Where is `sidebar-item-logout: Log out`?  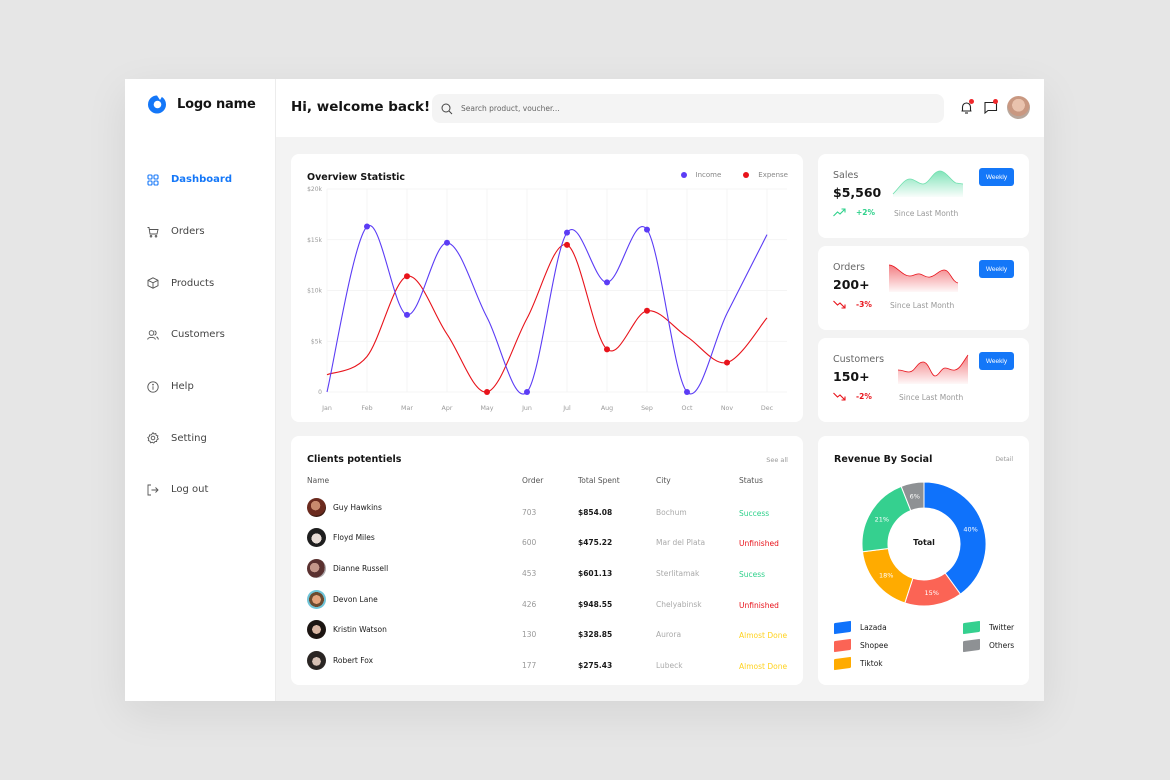
sidebar-item-logout: Log out is located at coordinates (189, 490).